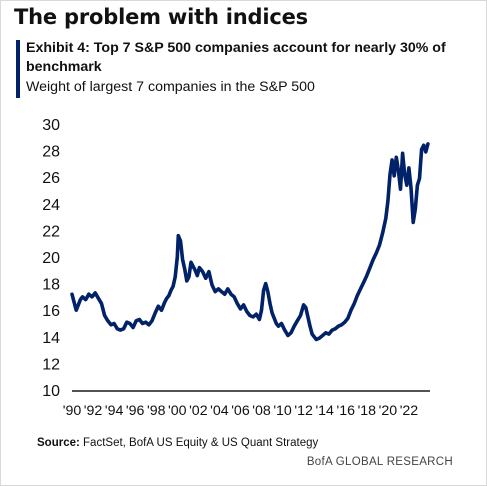 Image resolution: width=487 pixels, height=486 pixels. Describe the element at coordinates (367, 411) in the screenshot. I see `x-tick-label: '18` at that location.